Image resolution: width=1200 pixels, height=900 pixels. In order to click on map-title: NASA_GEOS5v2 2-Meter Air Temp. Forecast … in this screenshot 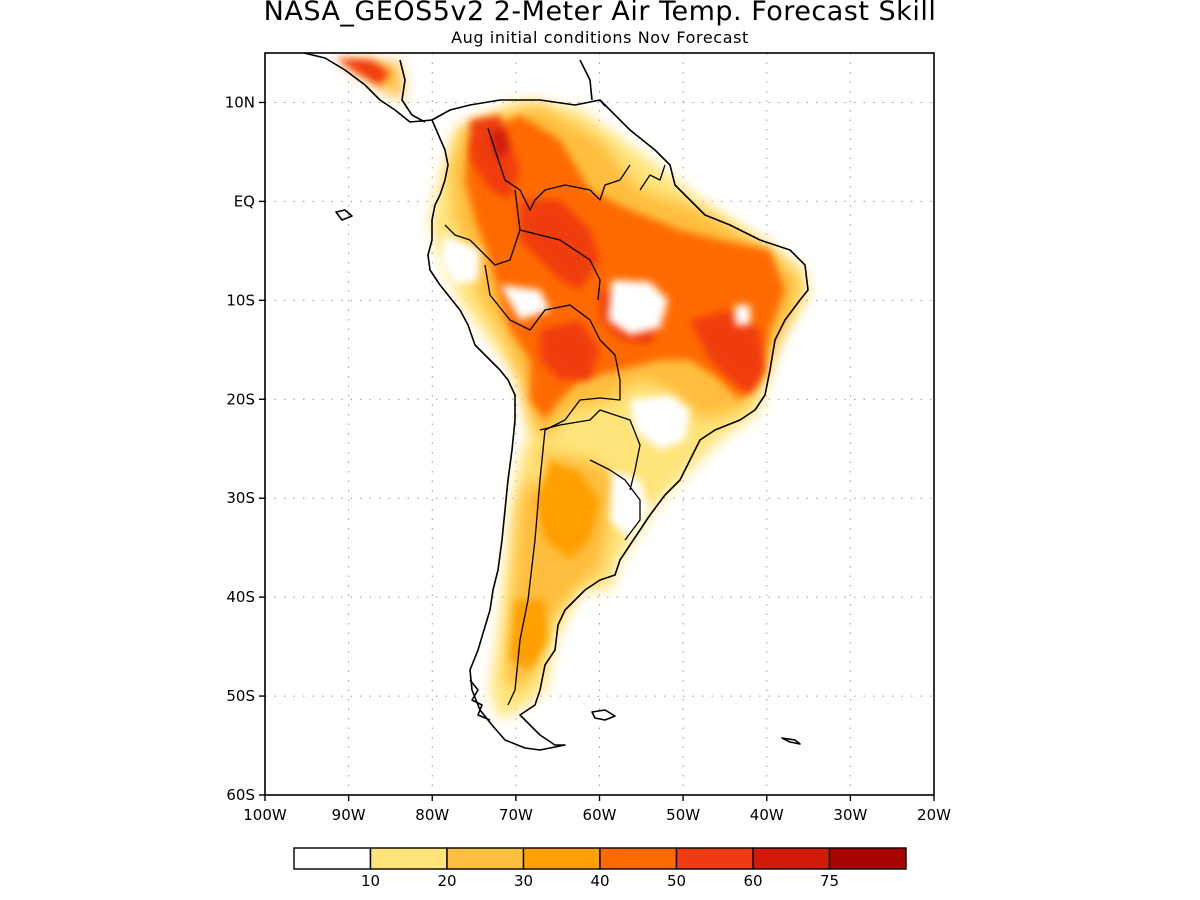, I will do `click(600, 13)`.